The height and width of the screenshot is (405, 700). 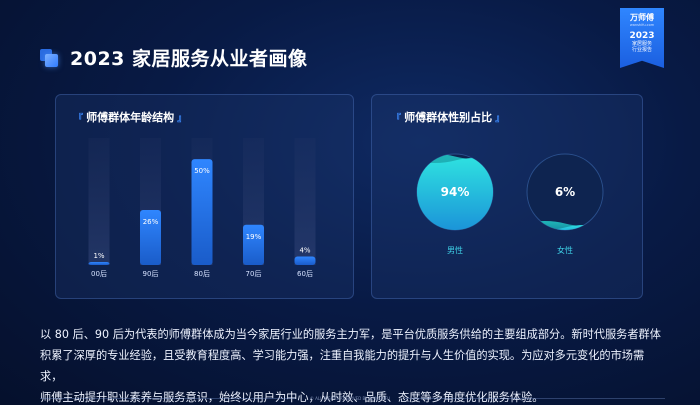 I want to click on age-bar-chart: 1% 00后 26% 90后 50% 80后 19% 70后 4% 60后, so click(x=202, y=208).